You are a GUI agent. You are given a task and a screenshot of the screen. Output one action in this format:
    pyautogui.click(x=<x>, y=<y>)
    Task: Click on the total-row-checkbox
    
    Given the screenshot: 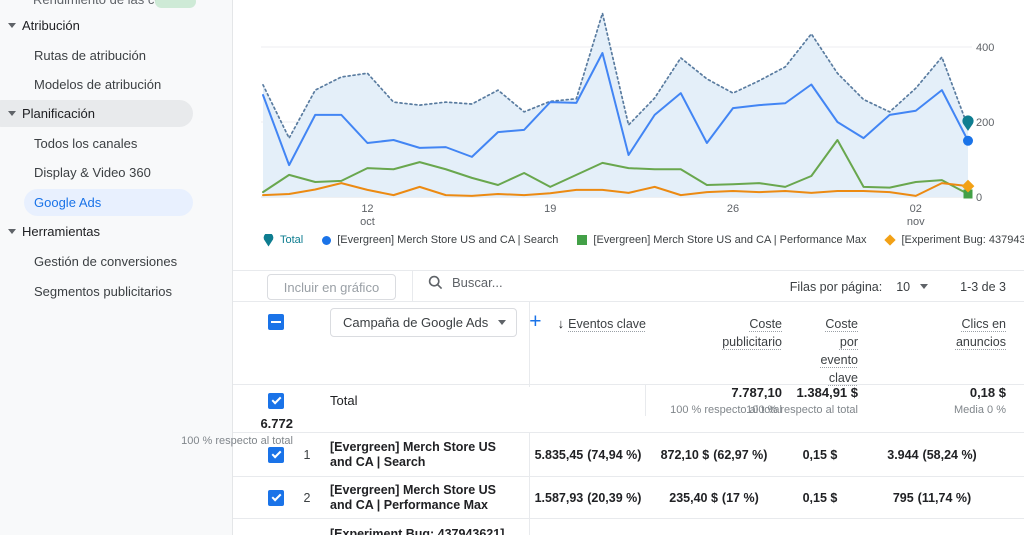 What is the action you would take?
    pyautogui.click(x=276, y=400)
    